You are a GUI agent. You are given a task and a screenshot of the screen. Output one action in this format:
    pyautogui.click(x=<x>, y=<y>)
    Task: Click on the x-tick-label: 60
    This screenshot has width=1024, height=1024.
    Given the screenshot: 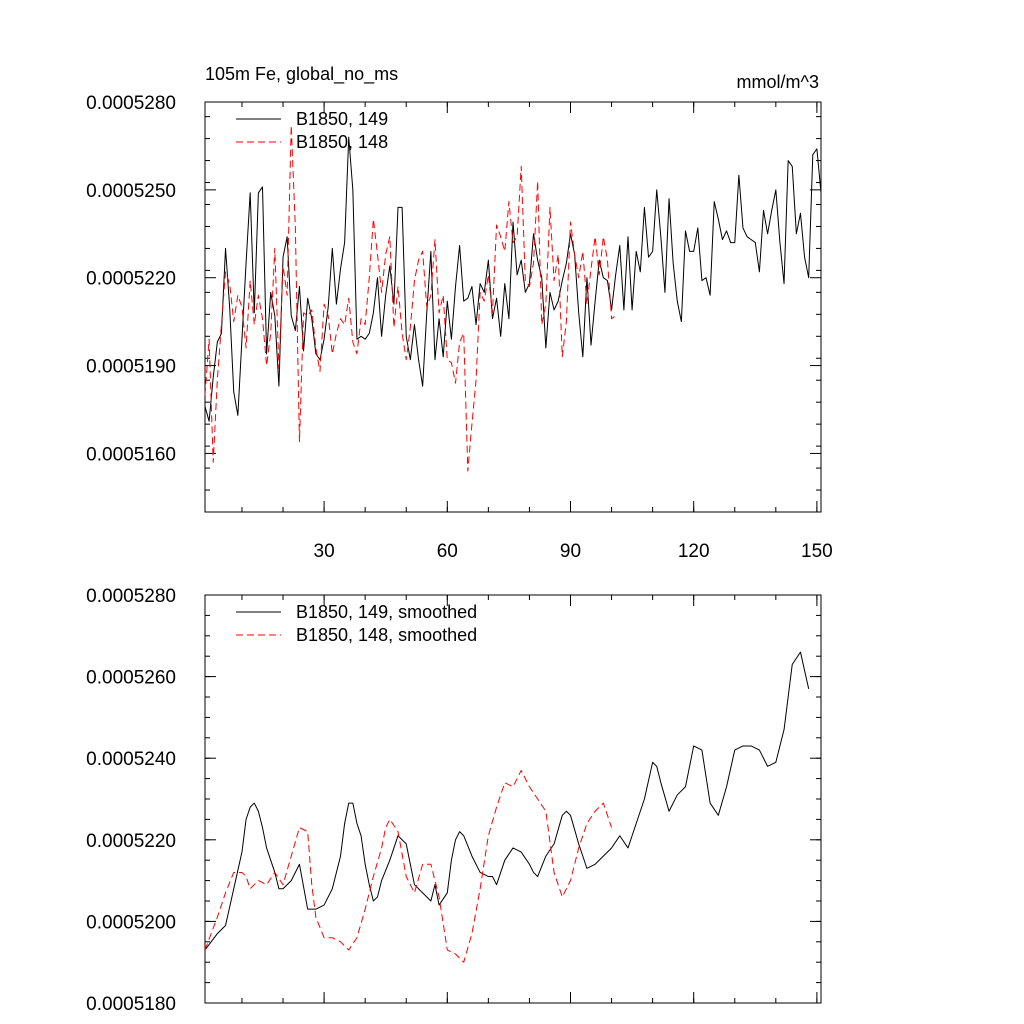 What is the action you would take?
    pyautogui.click(x=447, y=551)
    